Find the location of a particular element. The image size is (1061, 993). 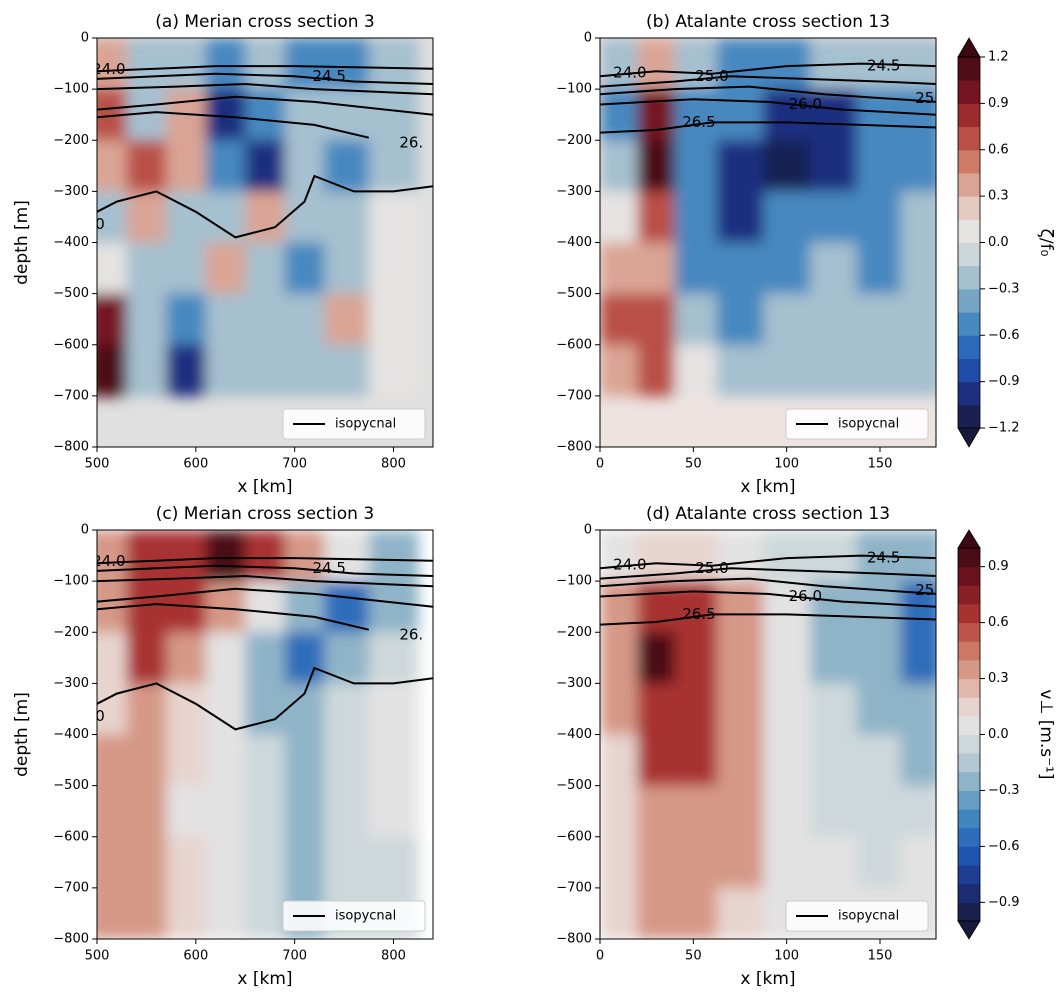

contour-label: 25 is located at coordinates (924, 98).